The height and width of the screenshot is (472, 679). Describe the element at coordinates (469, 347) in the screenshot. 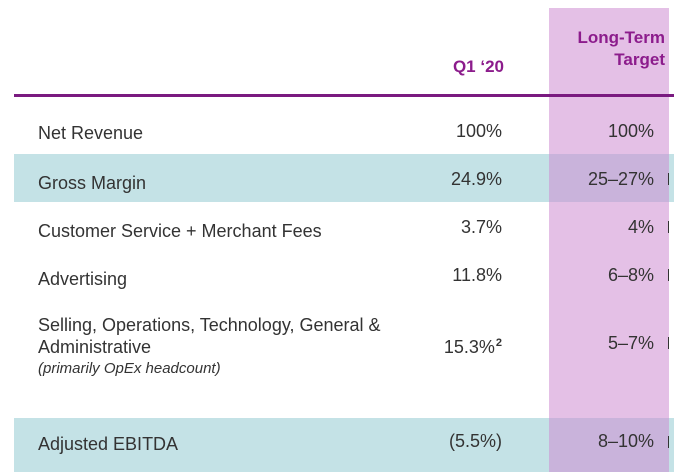

I see `row-value-q1-sotga-number: 15.3%` at that location.